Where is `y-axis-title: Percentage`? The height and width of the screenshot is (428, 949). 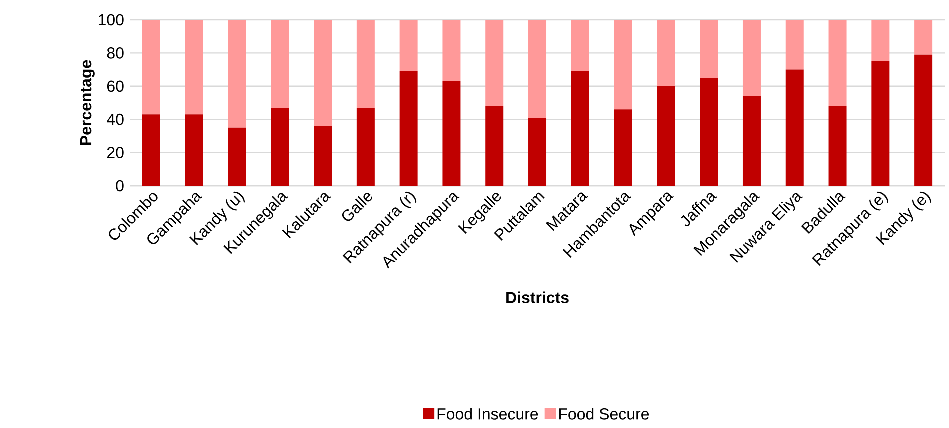 y-axis-title: Percentage is located at coordinates (87, 103).